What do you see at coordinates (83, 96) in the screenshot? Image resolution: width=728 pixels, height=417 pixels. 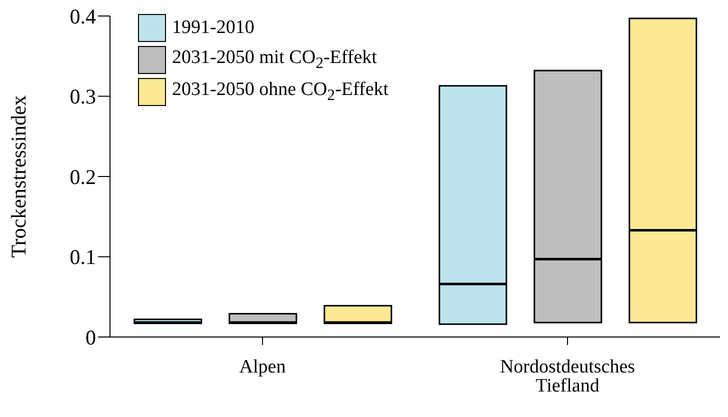 I see `y-tick-label: 0.3` at bounding box center [83, 96].